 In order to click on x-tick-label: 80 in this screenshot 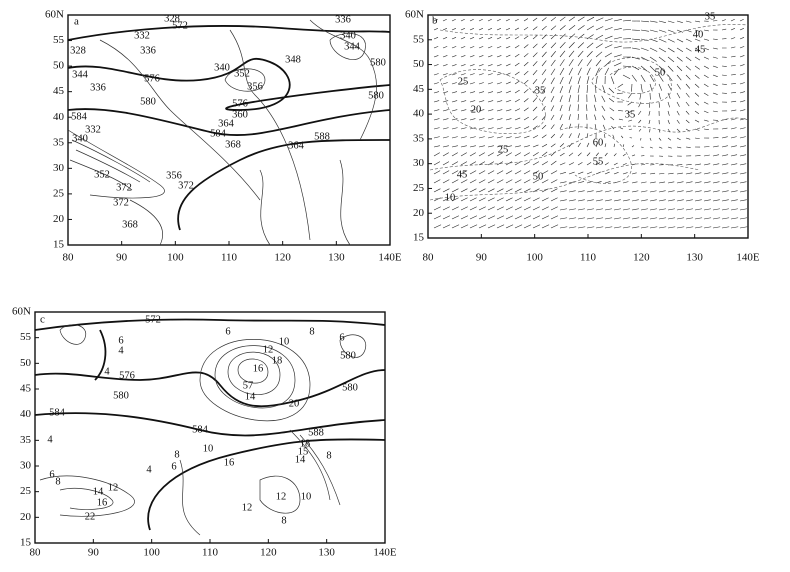, I will do `click(69, 258)`.